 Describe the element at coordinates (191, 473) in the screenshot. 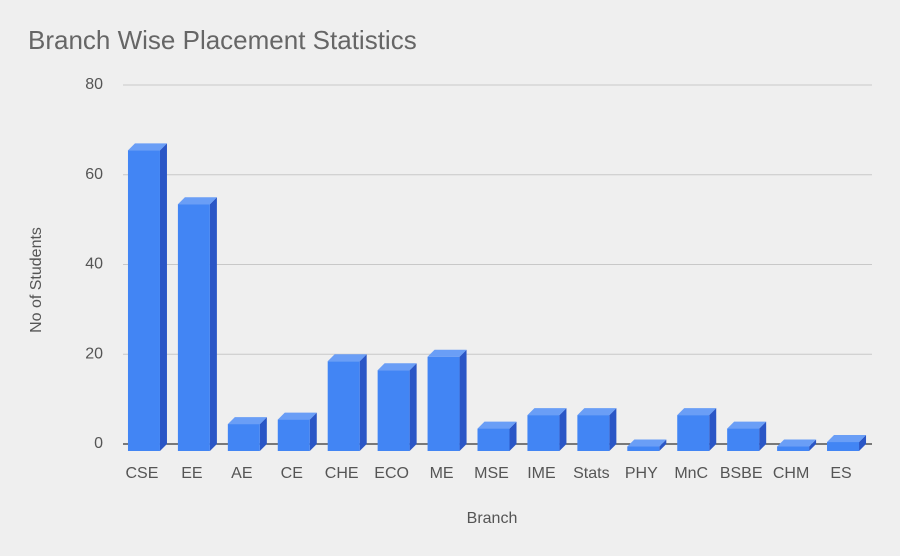

I see `x-tick-label: EE` at that location.